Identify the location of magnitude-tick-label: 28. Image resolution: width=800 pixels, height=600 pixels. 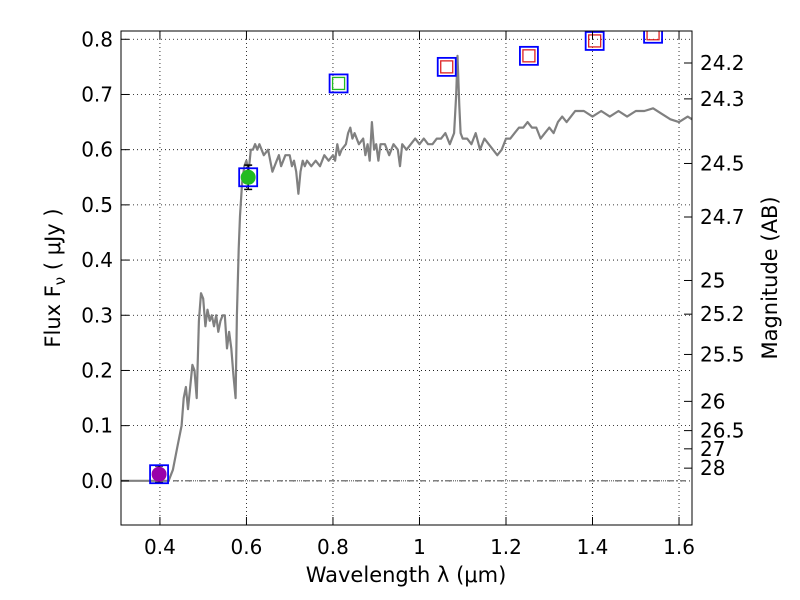
(712, 468).